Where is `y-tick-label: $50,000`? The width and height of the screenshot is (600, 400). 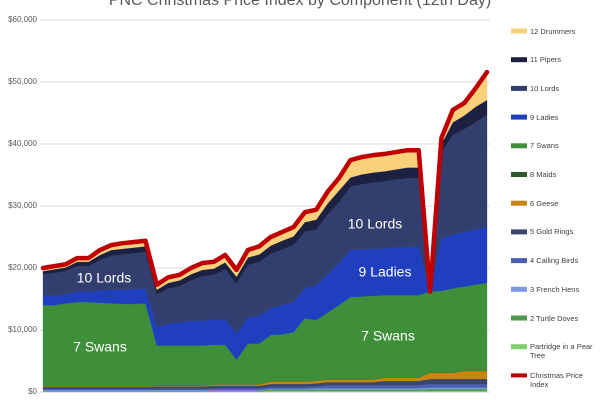 y-tick-label: $50,000 is located at coordinates (22, 81).